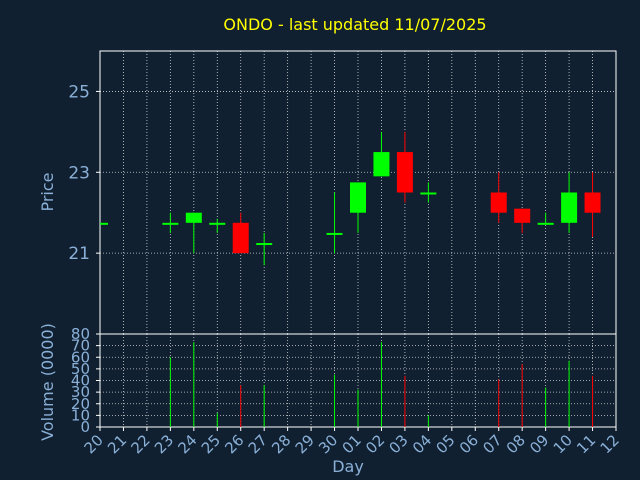 The image size is (640, 480). What do you see at coordinates (80, 392) in the screenshot?
I see `volume-tick-label: 30` at bounding box center [80, 392].